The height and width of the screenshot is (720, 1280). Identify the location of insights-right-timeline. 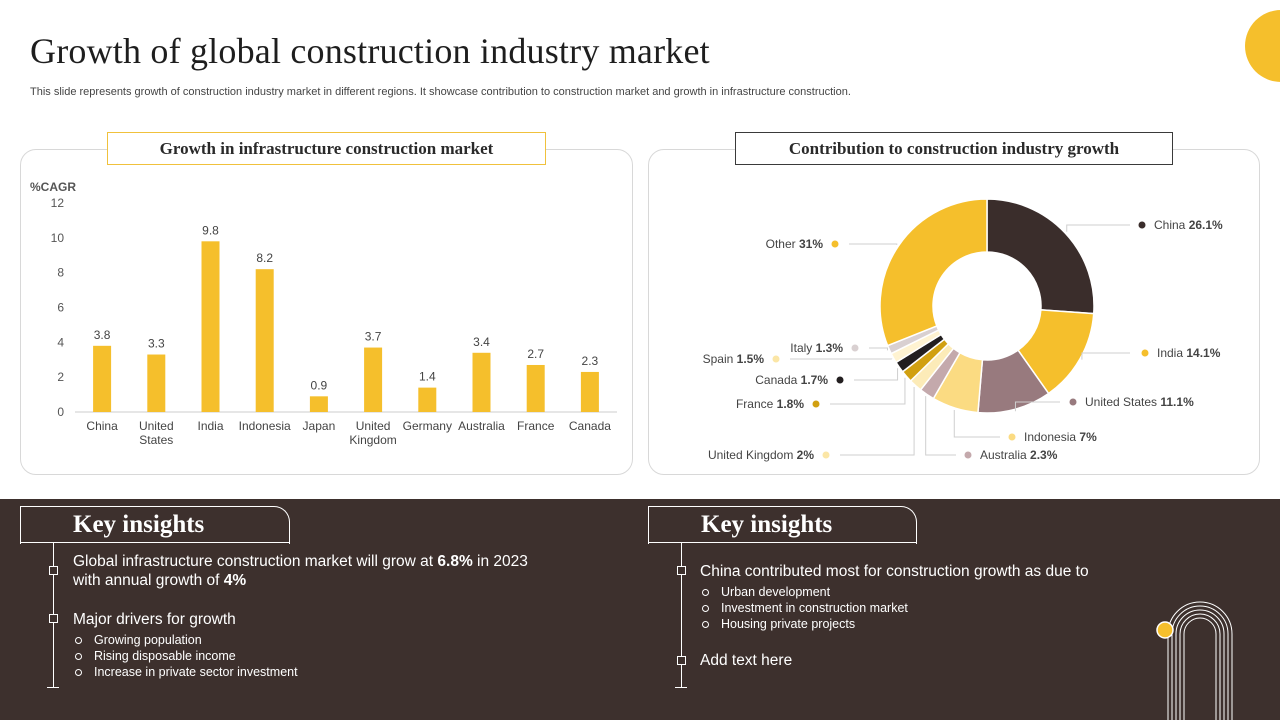
(681, 615).